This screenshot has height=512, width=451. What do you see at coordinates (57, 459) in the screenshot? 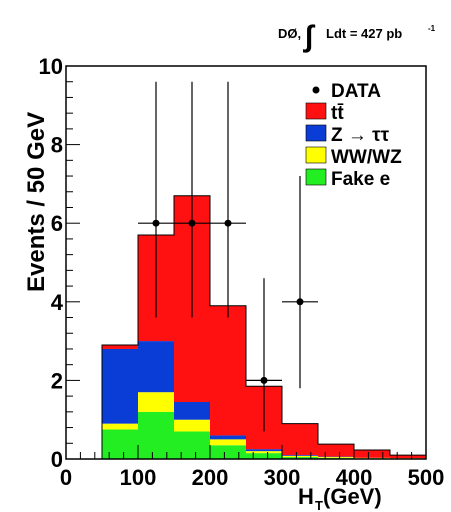
I see `y-tick-label: 0` at bounding box center [57, 459].